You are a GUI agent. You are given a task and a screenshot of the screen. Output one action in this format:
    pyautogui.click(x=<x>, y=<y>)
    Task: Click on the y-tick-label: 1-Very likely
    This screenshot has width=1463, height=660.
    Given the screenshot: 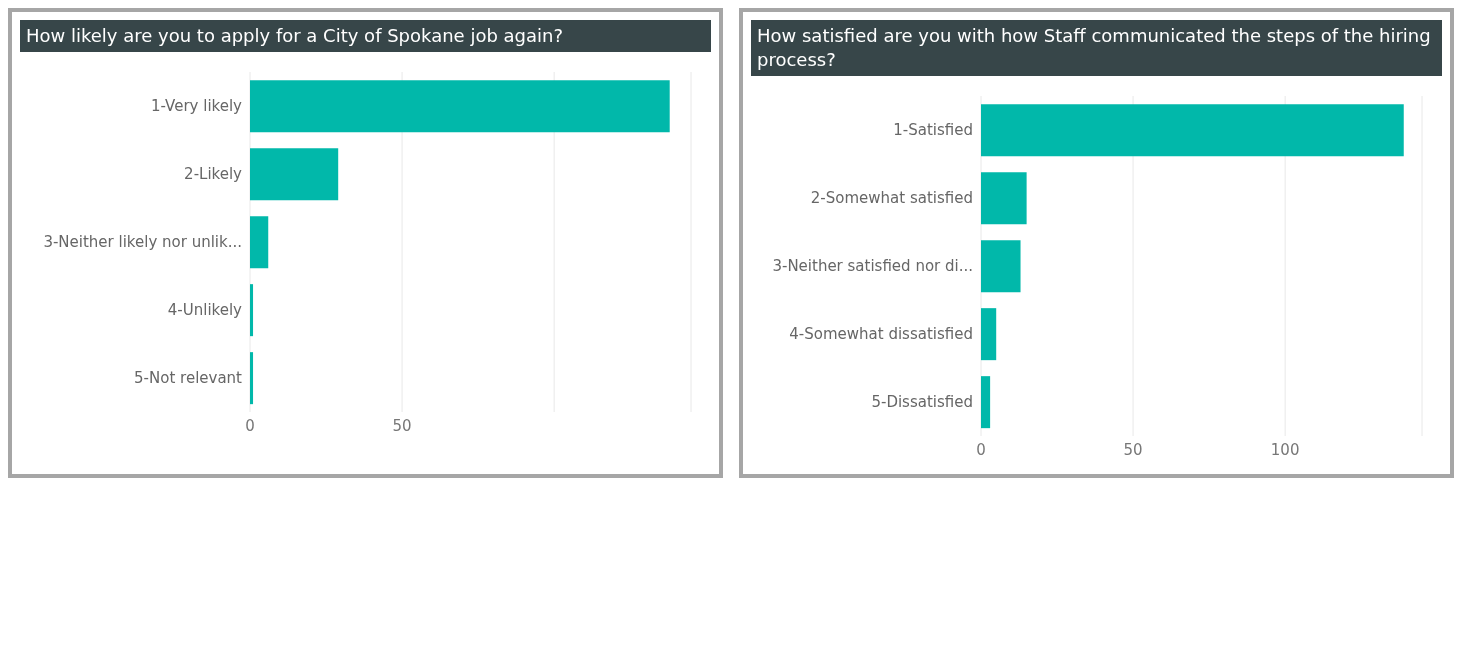 What is the action you would take?
    pyautogui.click(x=197, y=106)
    